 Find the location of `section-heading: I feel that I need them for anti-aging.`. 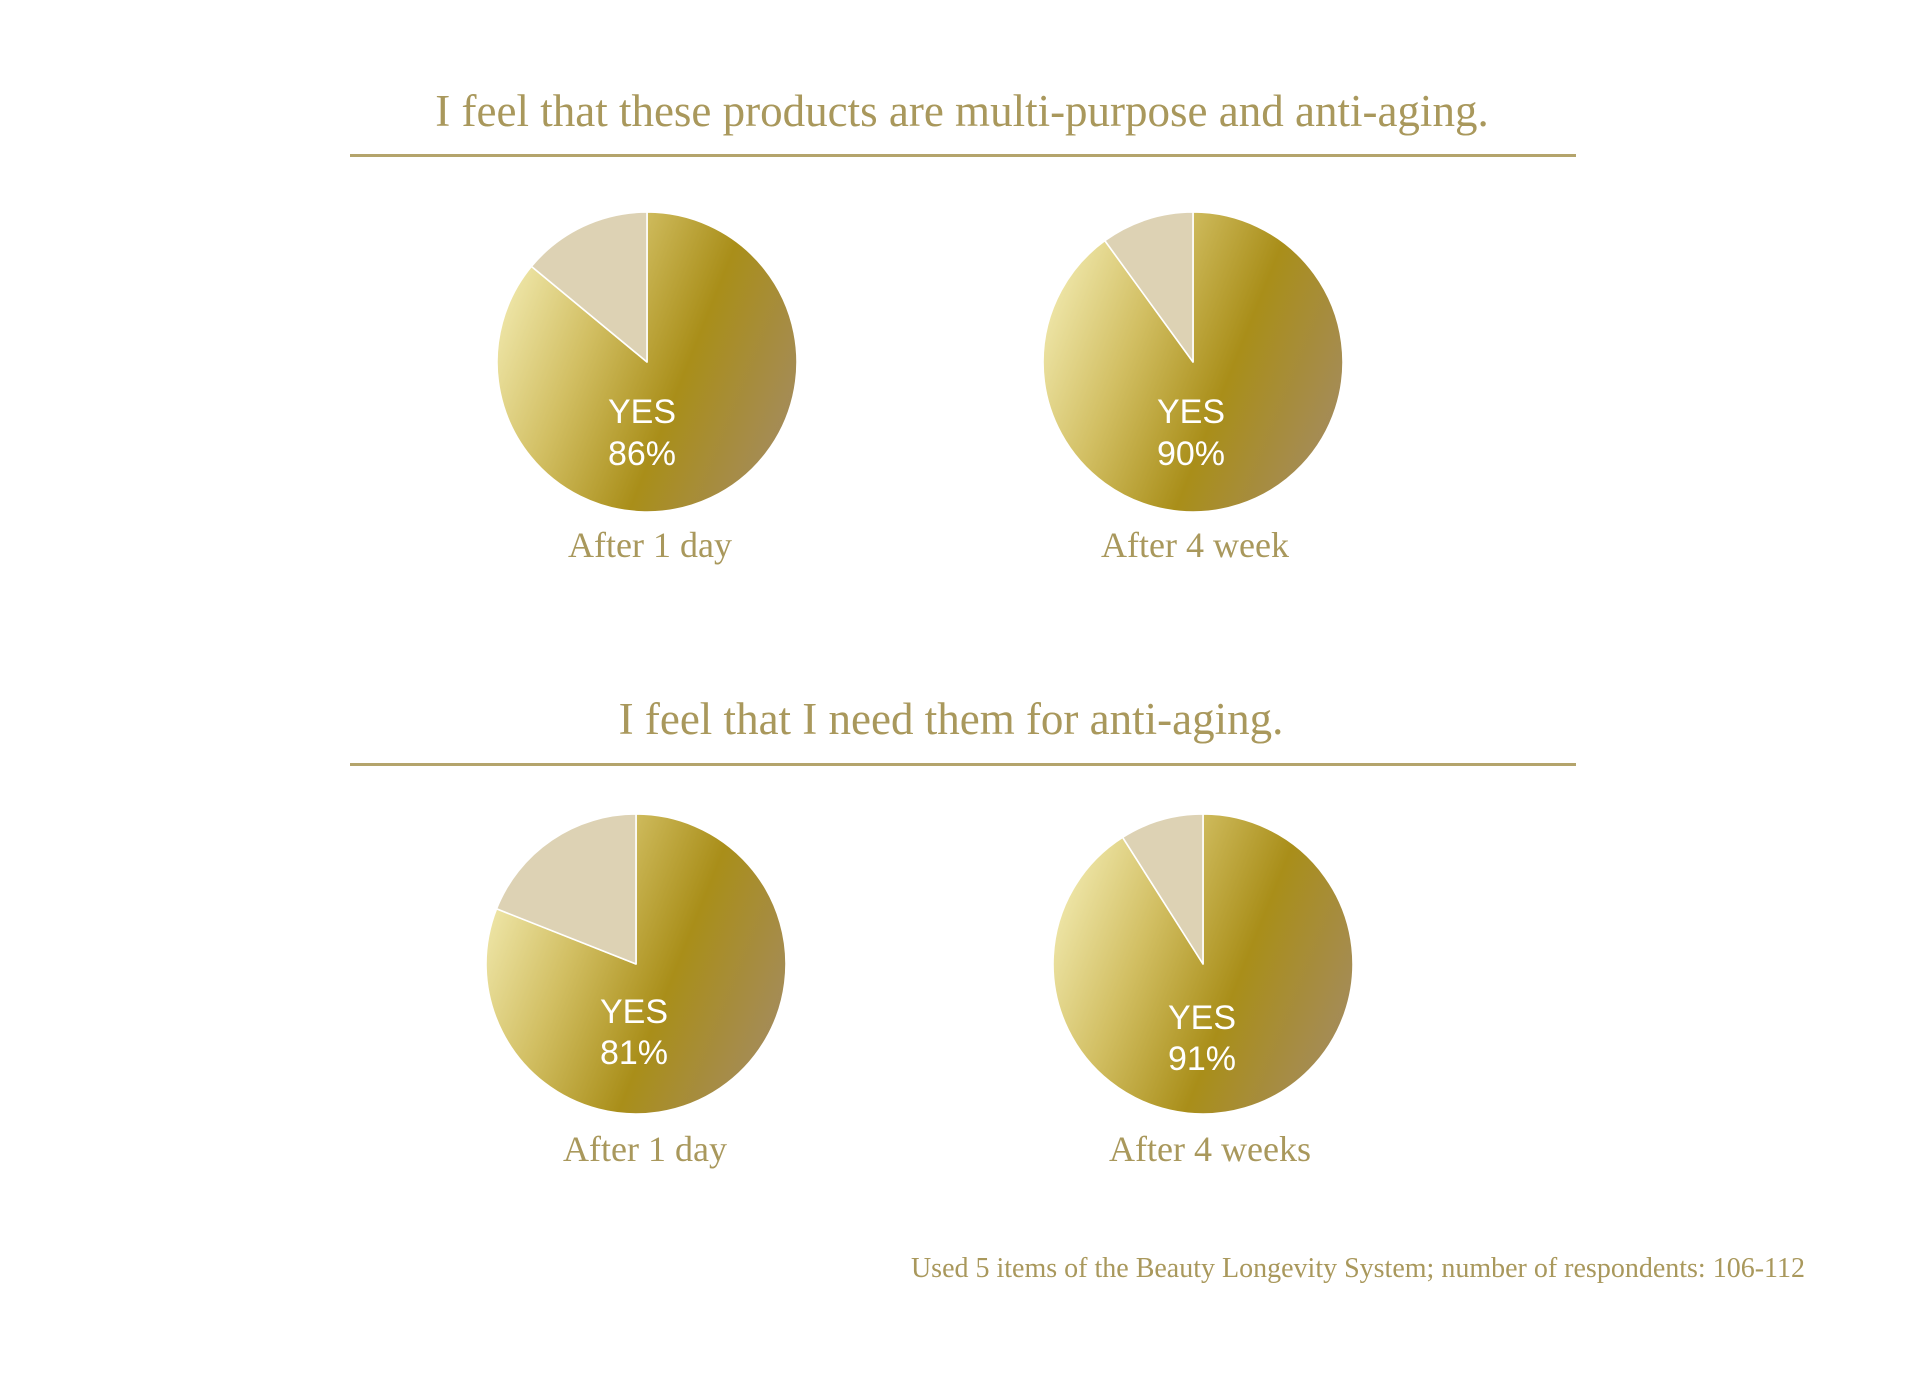

section-heading: I feel that I need them for anti-aging. is located at coordinates (951, 719).